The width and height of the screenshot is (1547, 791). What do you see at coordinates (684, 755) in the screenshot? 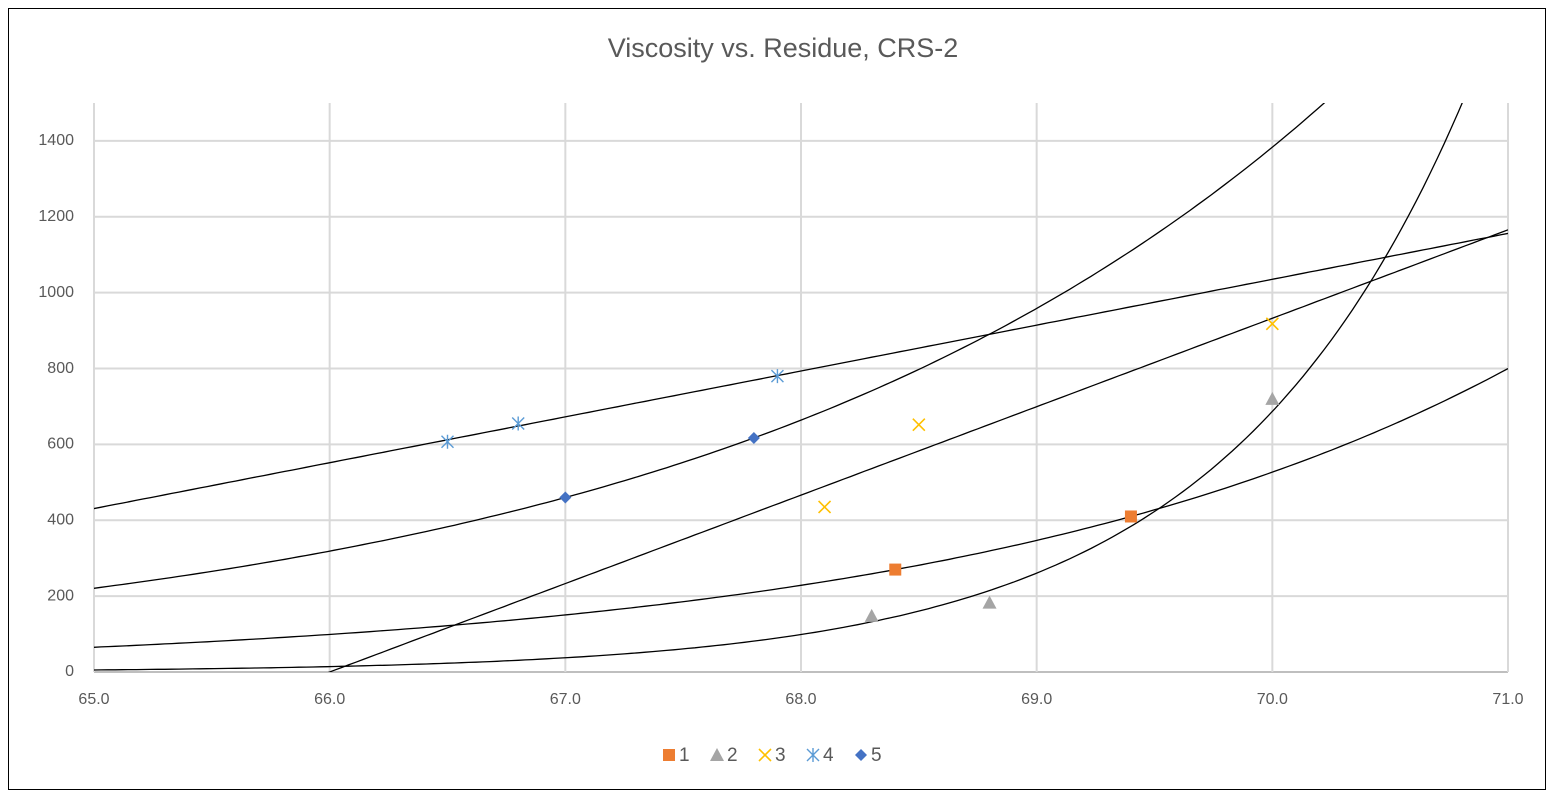
I see `legend-label: 1` at bounding box center [684, 755].